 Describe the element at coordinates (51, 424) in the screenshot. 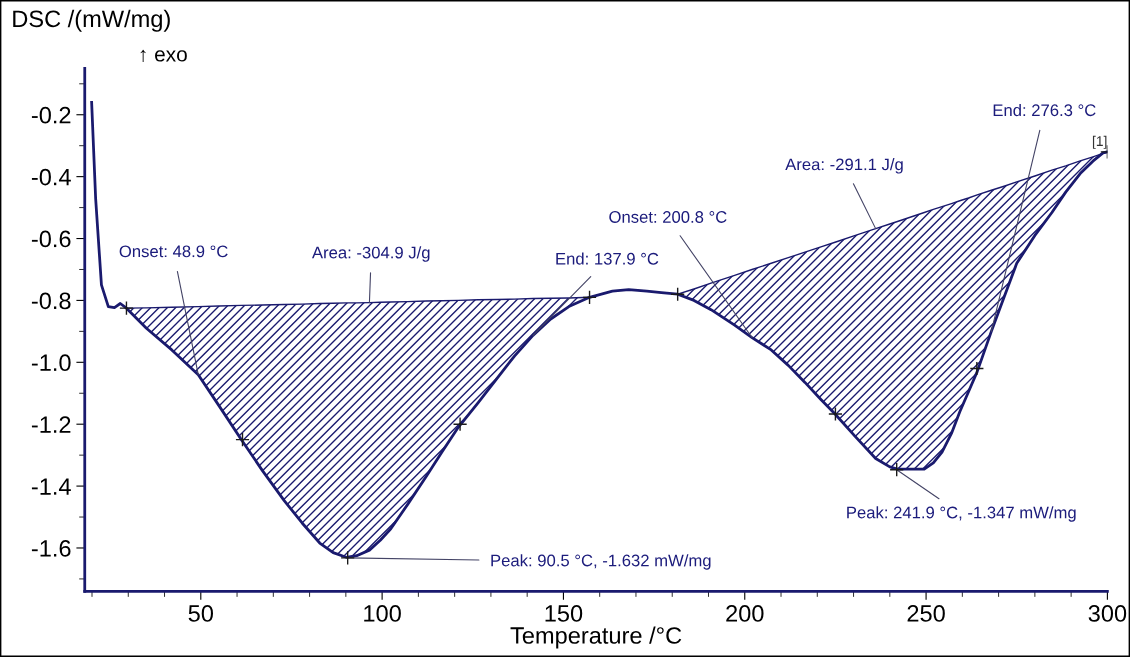

I see `y-tick-label: -1.2` at that location.